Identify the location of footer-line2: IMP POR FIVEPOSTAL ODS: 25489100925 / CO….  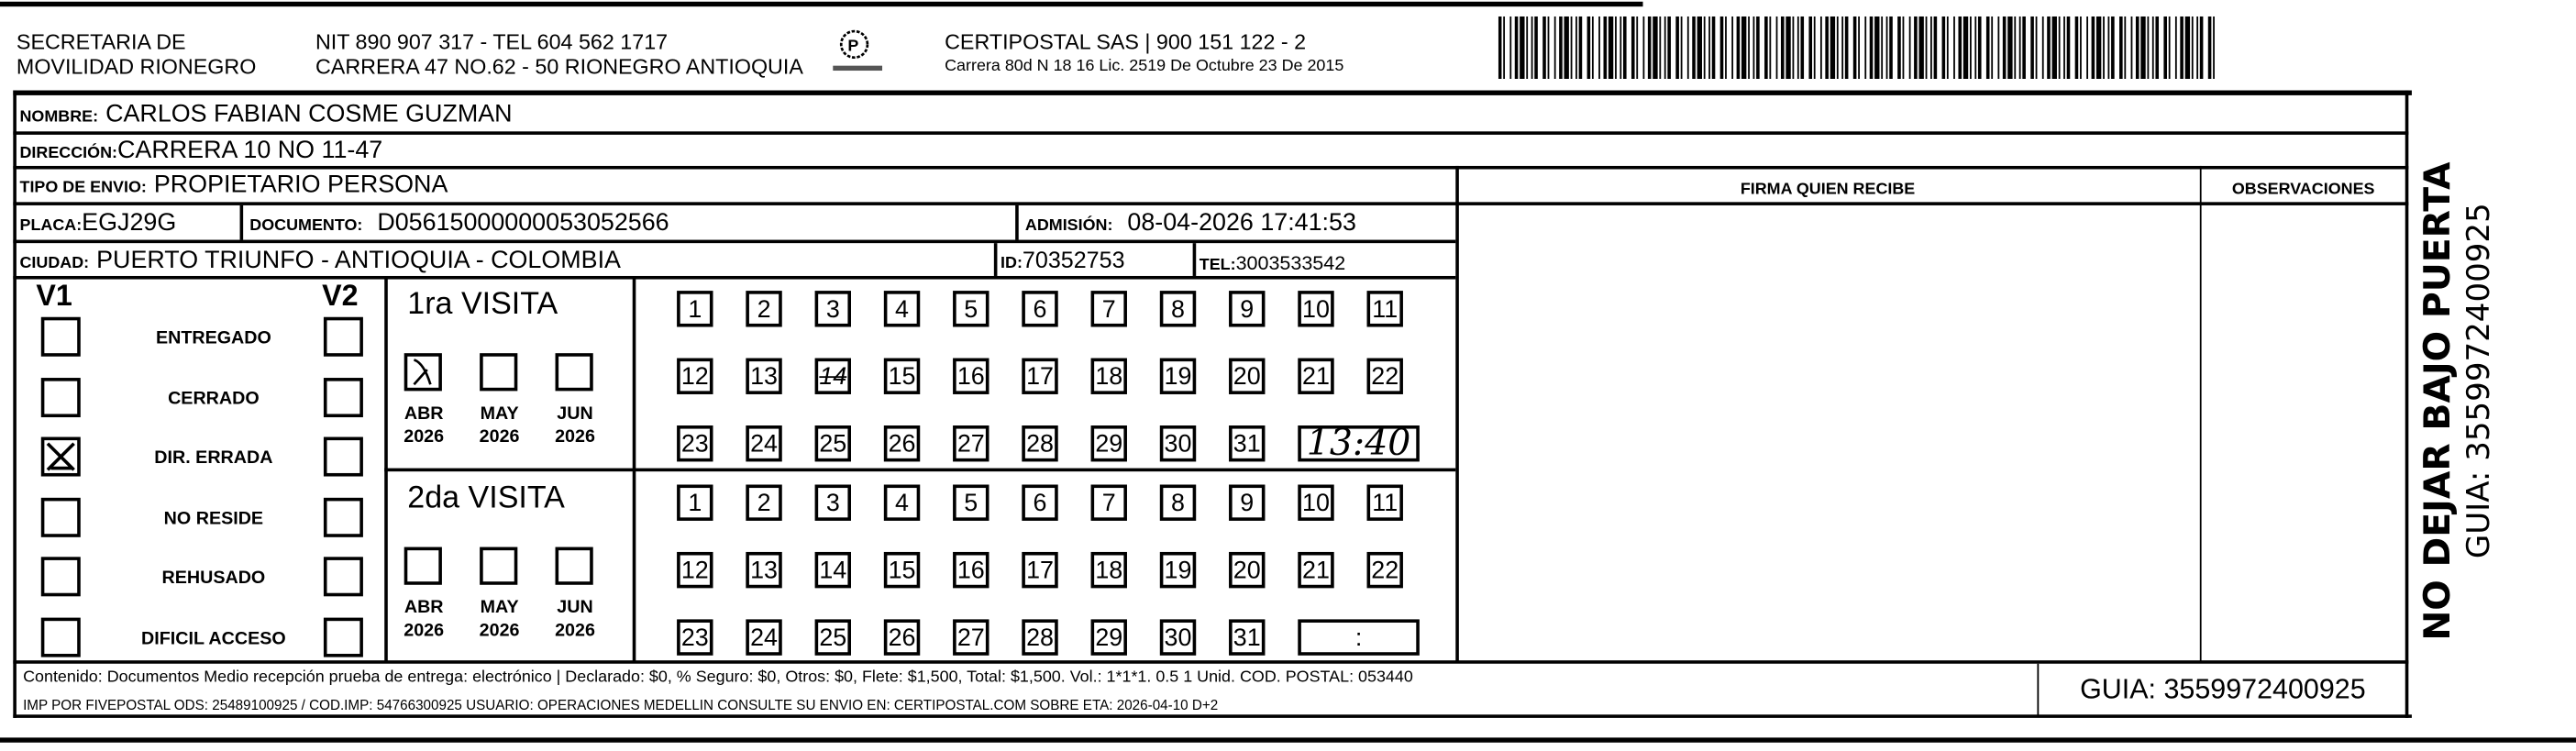
(621, 704).